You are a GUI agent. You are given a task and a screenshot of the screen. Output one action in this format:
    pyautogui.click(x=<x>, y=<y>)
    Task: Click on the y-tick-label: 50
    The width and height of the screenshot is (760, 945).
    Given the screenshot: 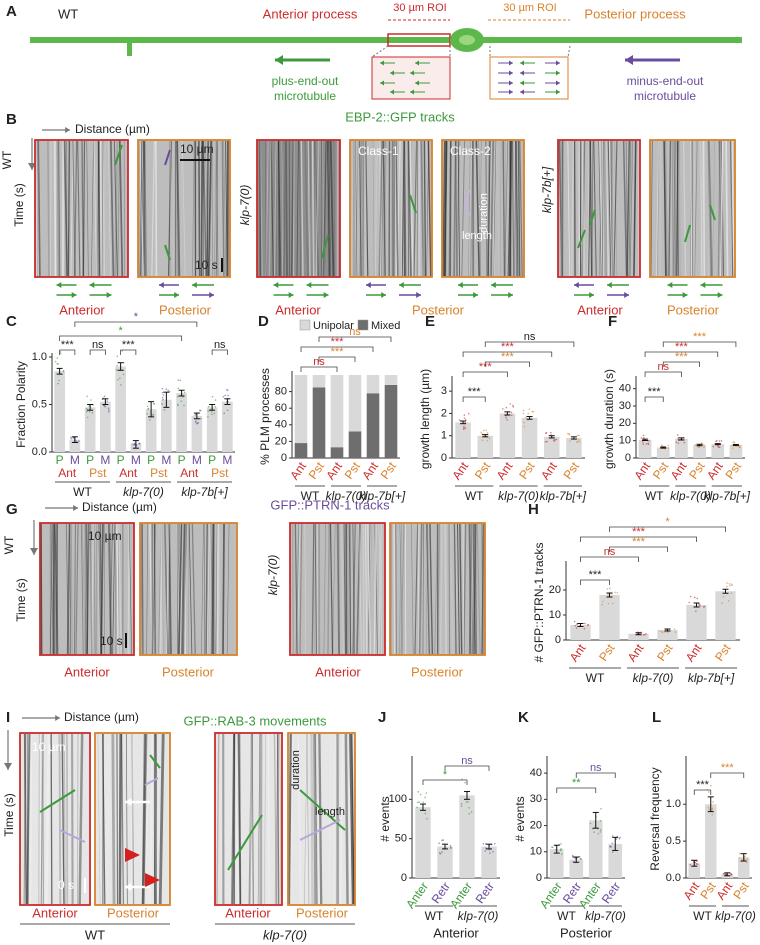 What is the action you would take?
    pyautogui.click(x=401, y=839)
    